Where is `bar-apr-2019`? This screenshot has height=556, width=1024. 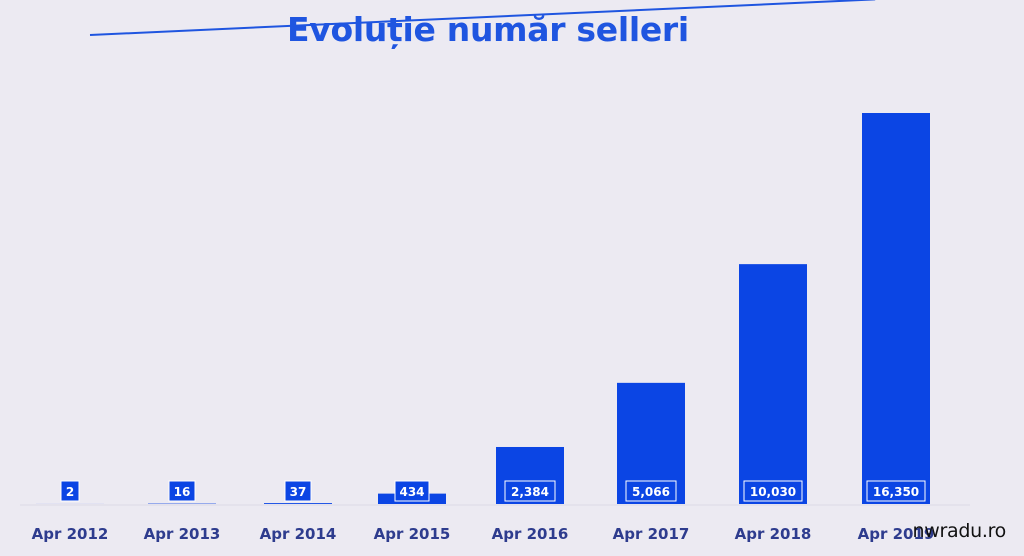
bar-apr-2019 is located at coordinates (896, 308).